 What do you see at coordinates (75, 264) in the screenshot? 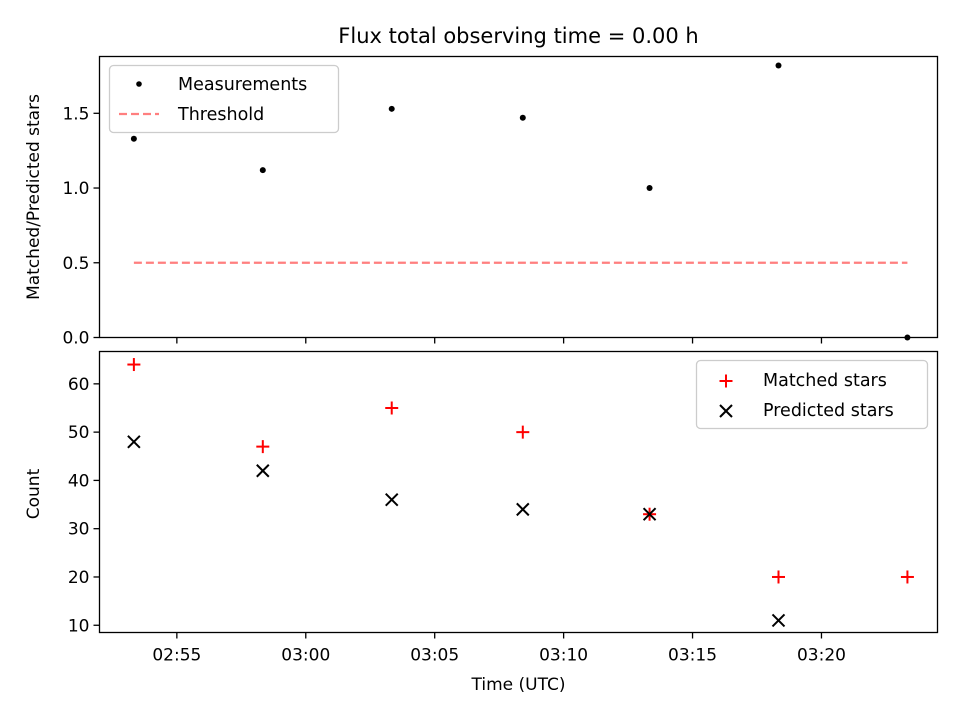
I see `y-tick-label: 0.5` at bounding box center [75, 264].